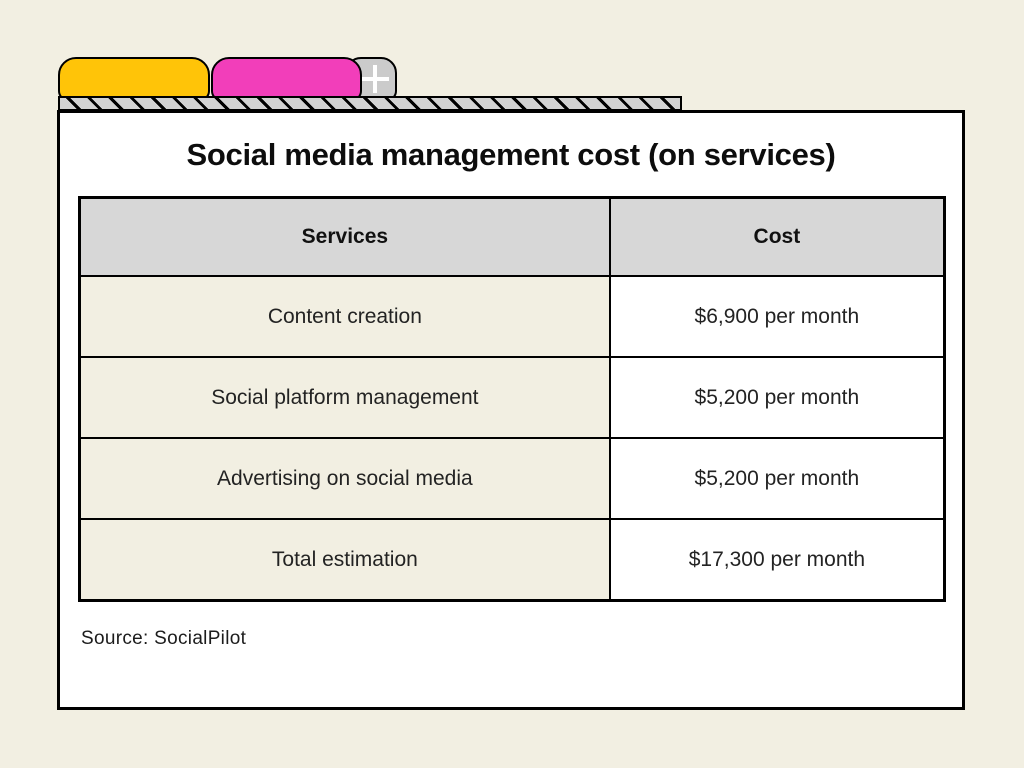  I want to click on source-attribution: Source: SocialPilot, so click(164, 638).